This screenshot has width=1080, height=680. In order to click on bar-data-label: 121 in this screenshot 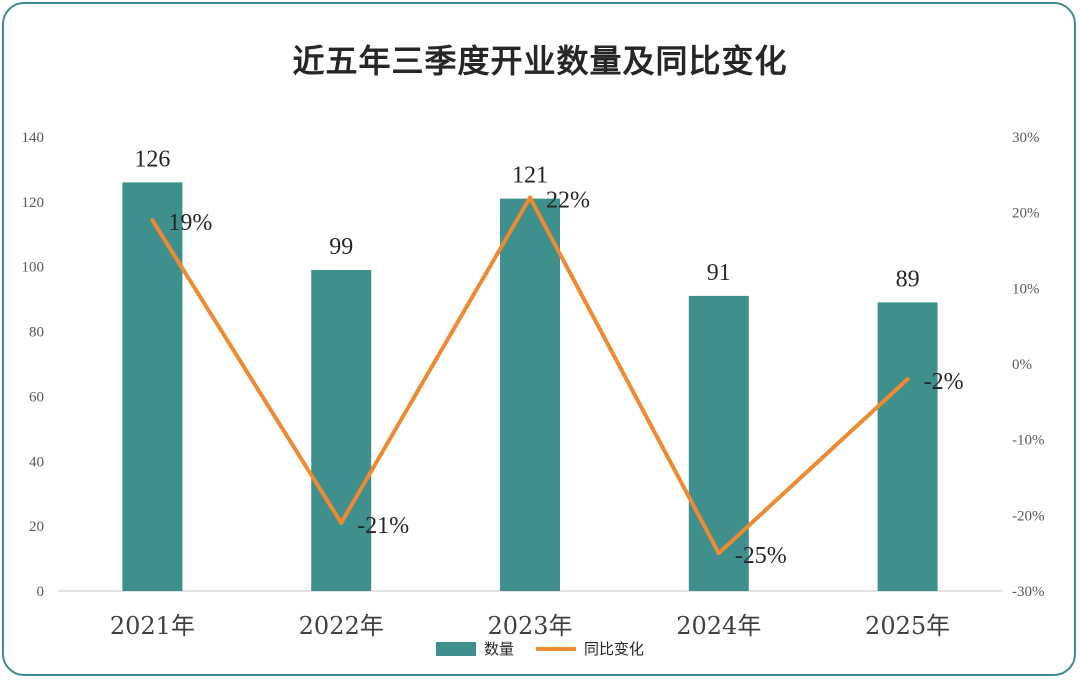, I will do `click(530, 176)`.